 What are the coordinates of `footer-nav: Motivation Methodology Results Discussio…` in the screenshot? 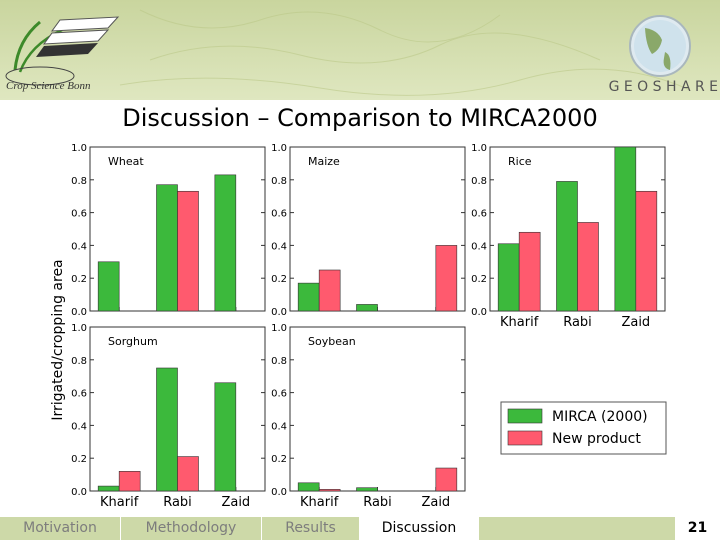 It's located at (360, 528).